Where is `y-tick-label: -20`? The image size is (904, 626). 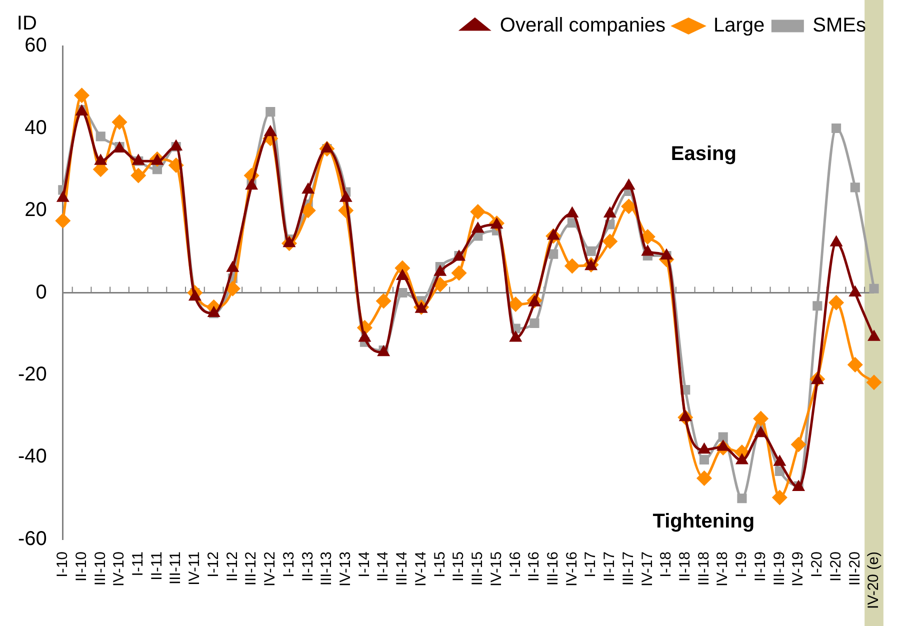
y-tick-label: -20 is located at coordinates (32, 375).